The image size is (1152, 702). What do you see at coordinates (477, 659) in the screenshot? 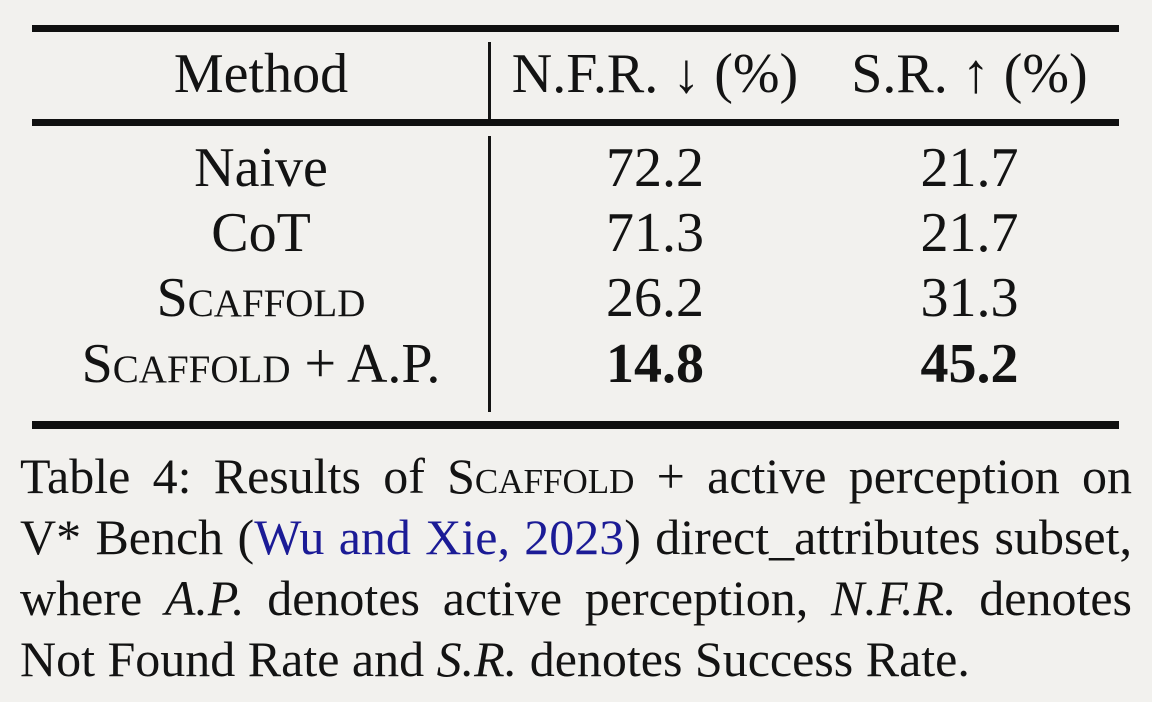
I see `sr-abbrev: S.R.` at bounding box center [477, 659].